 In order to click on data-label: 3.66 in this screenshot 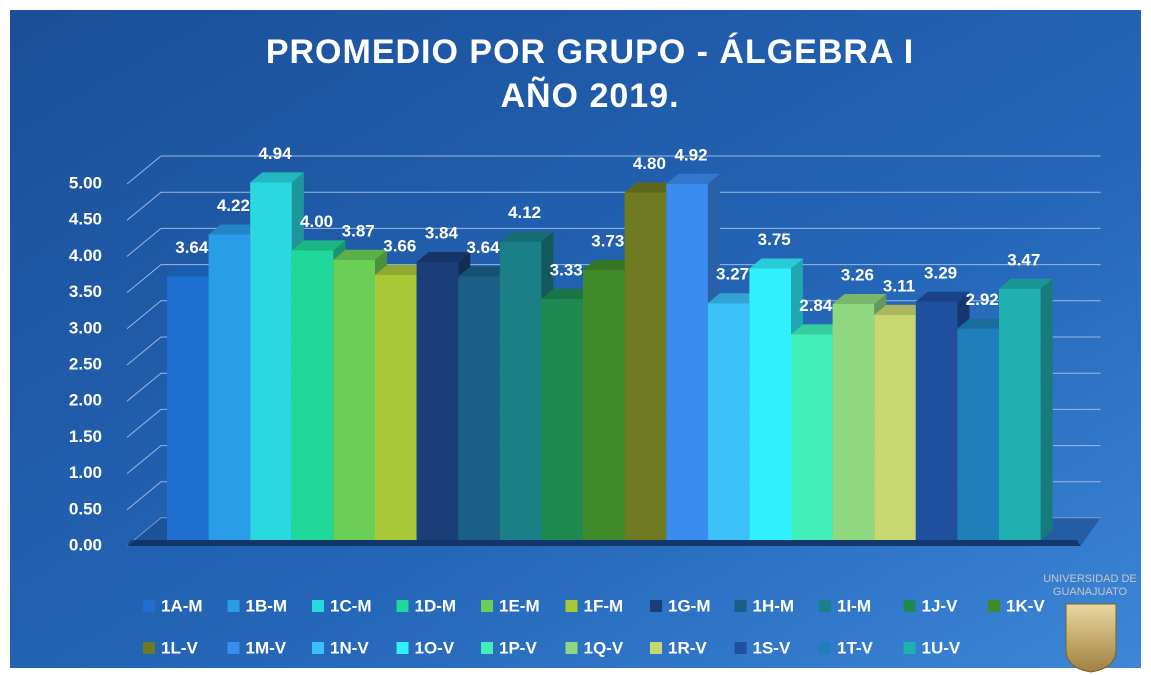, I will do `click(399, 246)`.